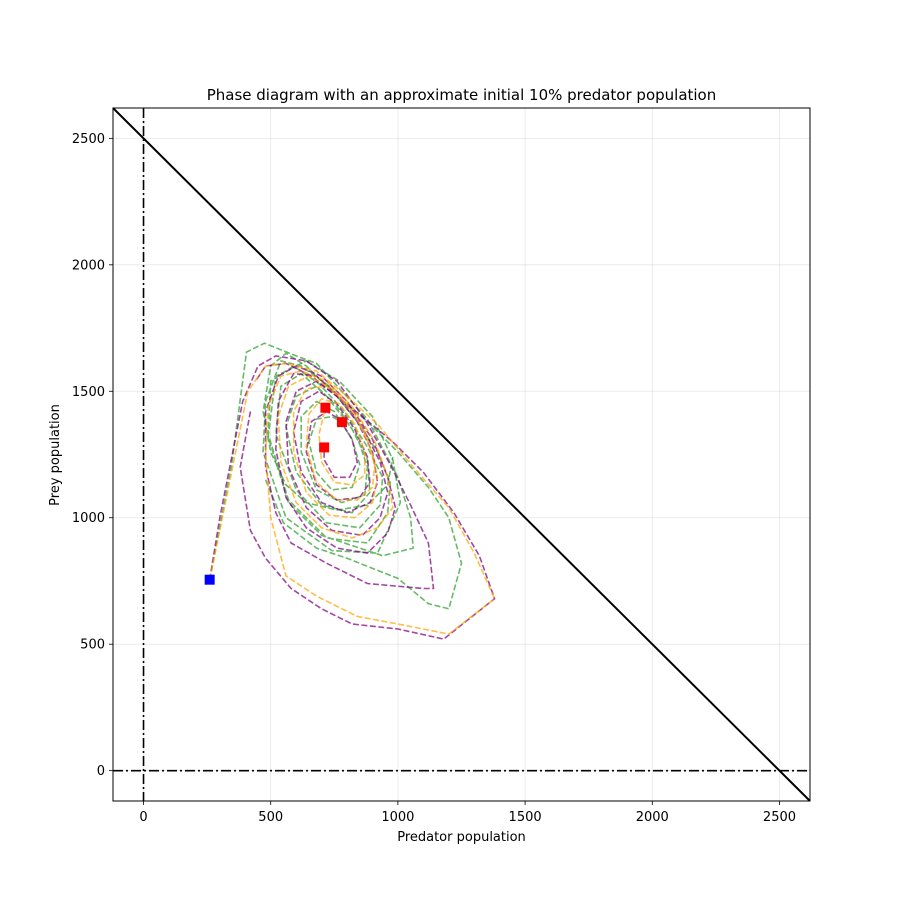 The image size is (900, 900). I want to click on x-axis-ticks: 0 500 1000 1500 2000 2500, so click(467, 813).